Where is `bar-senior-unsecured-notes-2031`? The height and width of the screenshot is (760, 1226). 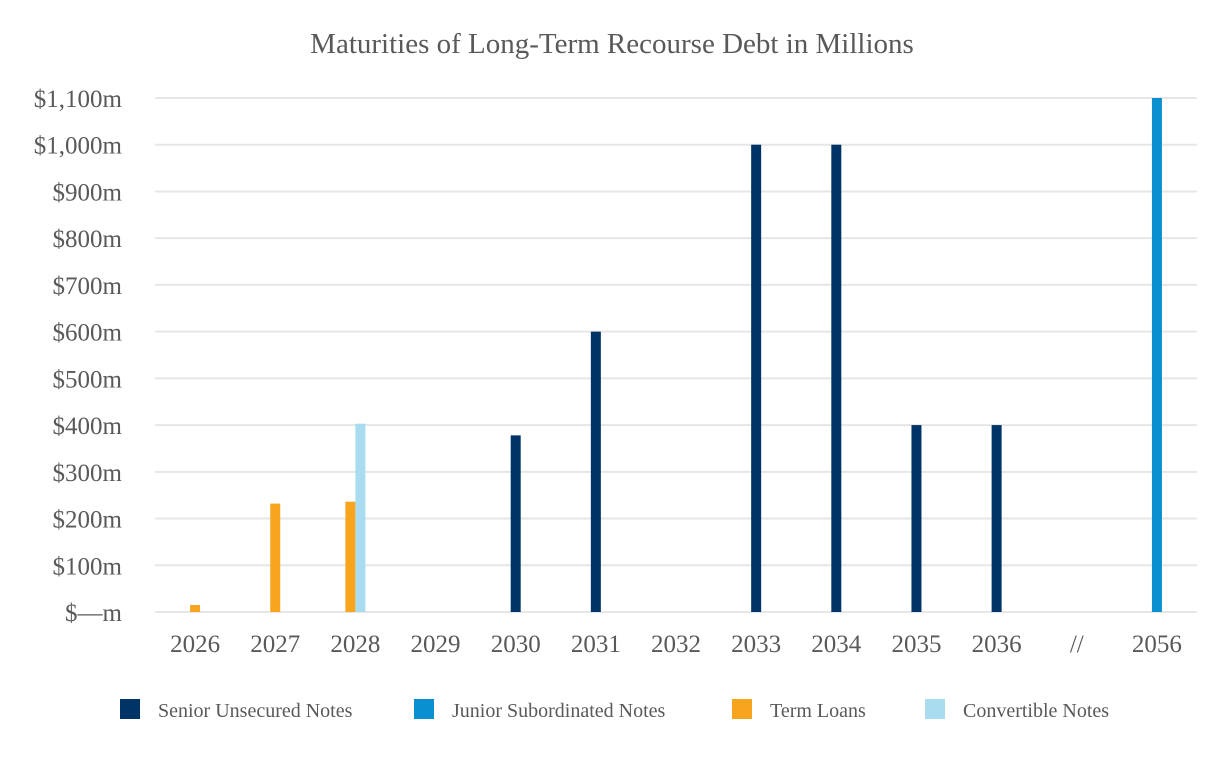 bar-senior-unsecured-notes-2031 is located at coordinates (595, 471).